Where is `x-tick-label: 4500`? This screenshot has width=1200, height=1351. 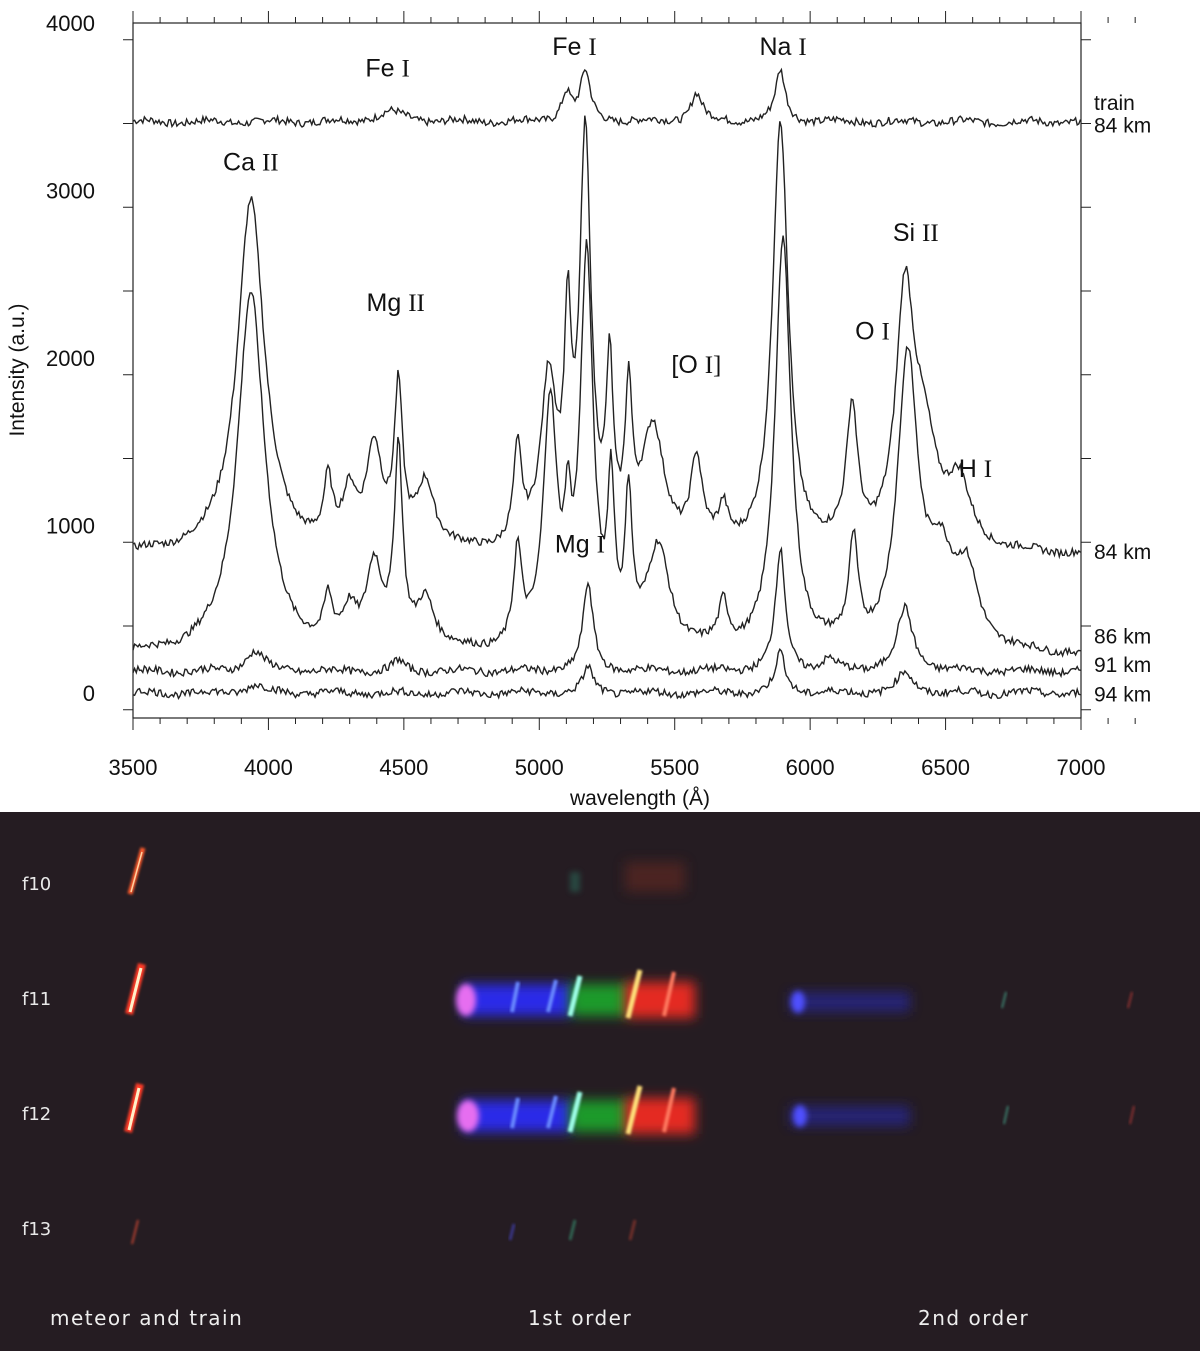 x-tick-label: 4500 is located at coordinates (403, 767).